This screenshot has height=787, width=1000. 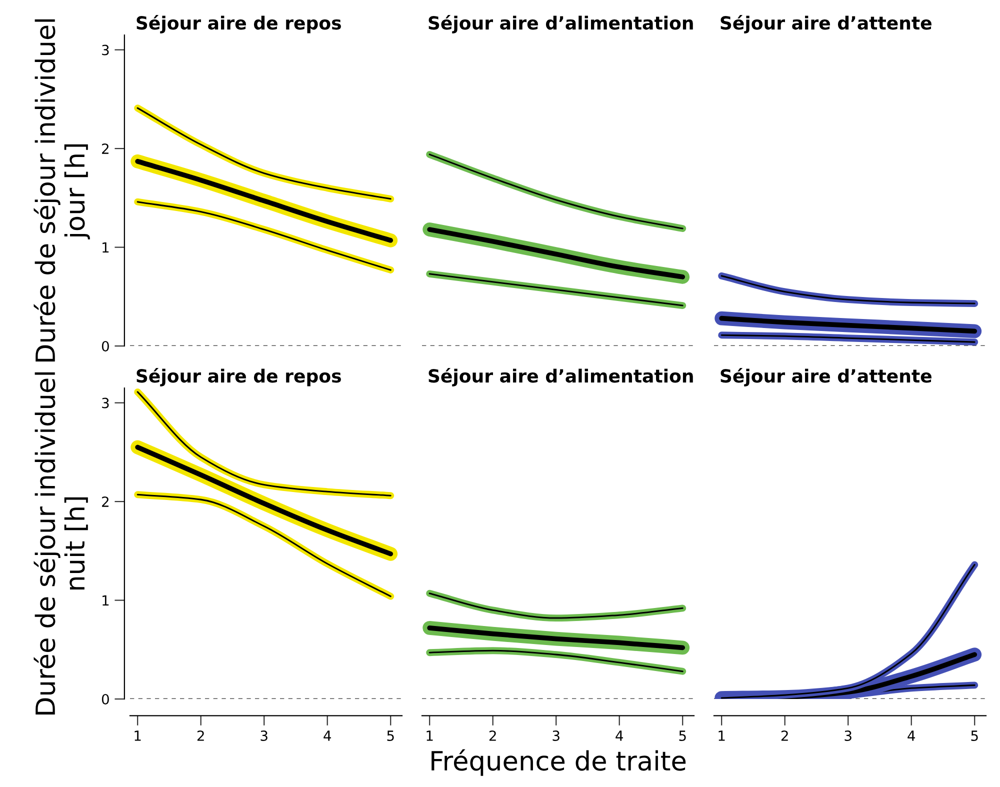 I want to click on x-axis-title: Fréquence de traite, so click(x=559, y=762).